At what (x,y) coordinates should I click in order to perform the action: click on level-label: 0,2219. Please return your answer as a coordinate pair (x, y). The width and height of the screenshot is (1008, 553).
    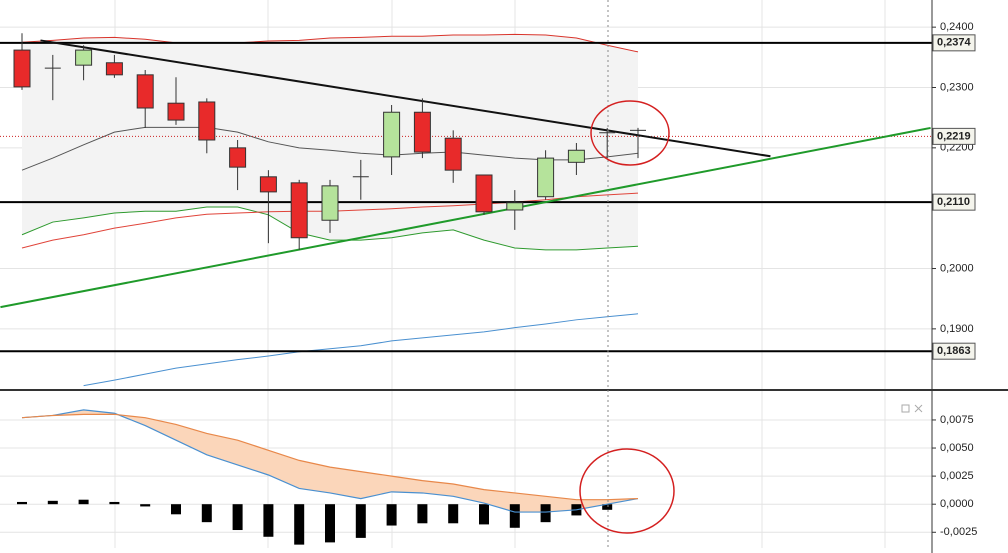
    Looking at the image, I should click on (954, 136).